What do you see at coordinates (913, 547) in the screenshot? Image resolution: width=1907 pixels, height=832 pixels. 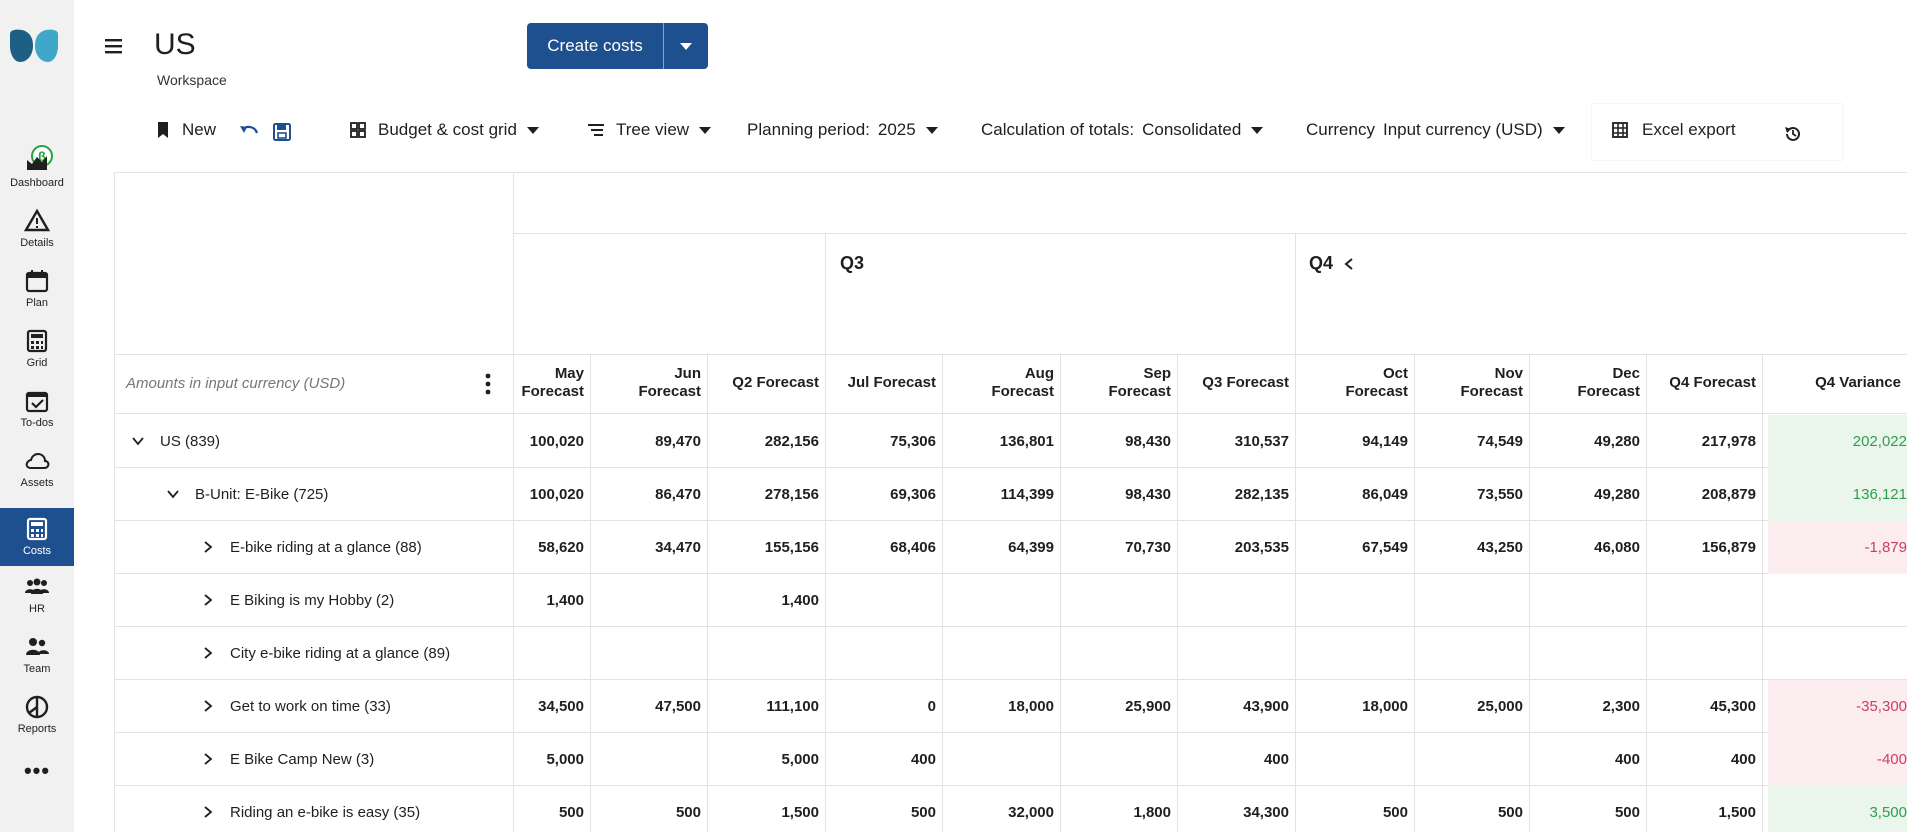 I see `grid-cell: 68,406` at bounding box center [913, 547].